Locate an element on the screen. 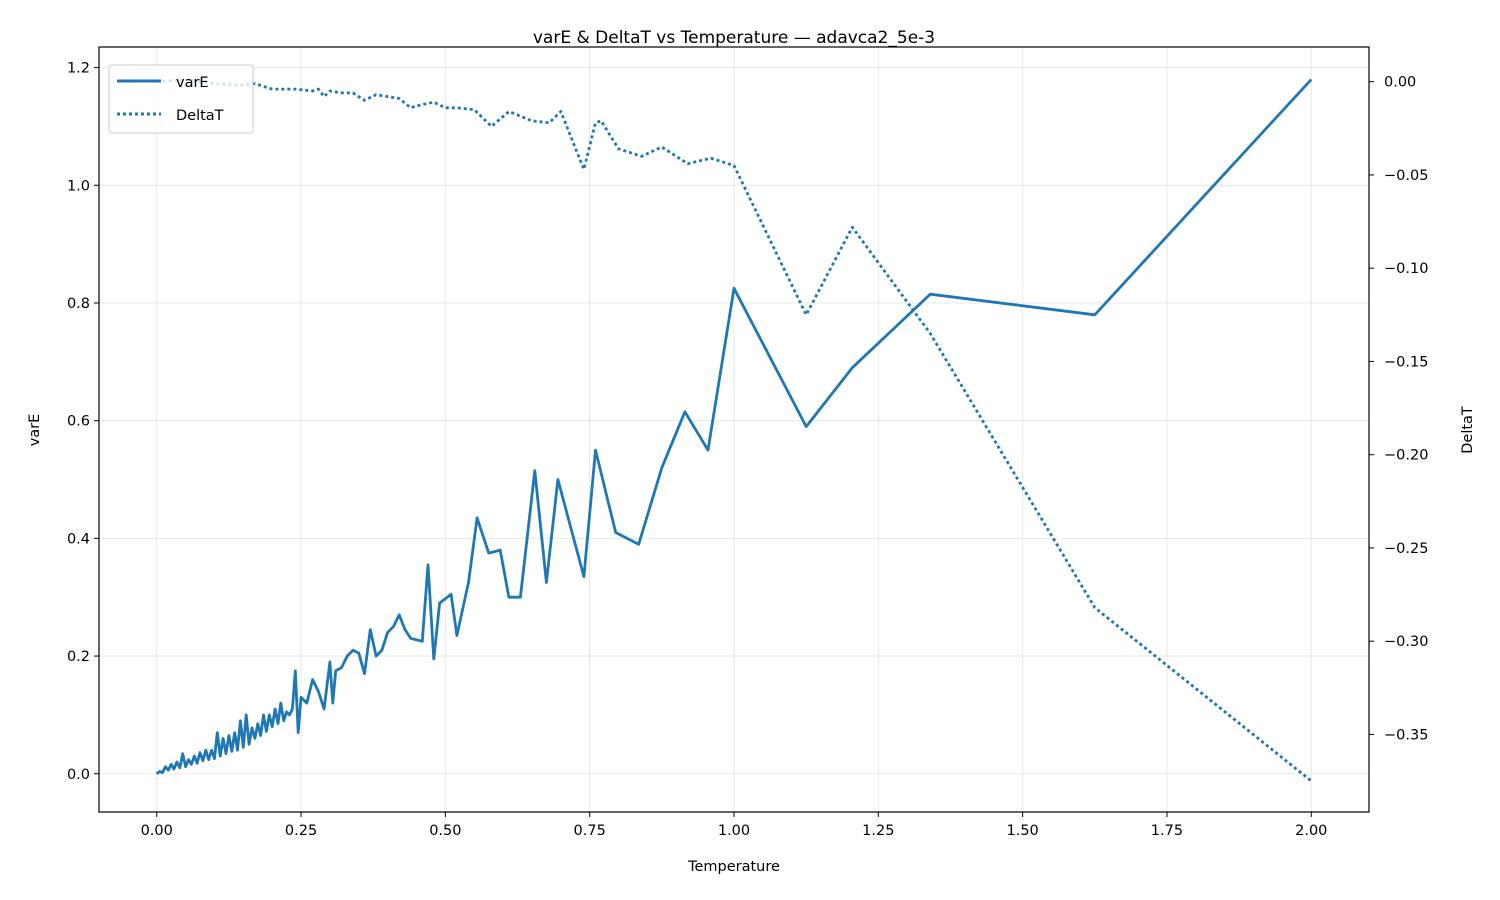 This screenshot has height=900, width=1500. y-tick-label: 0.0 is located at coordinates (78, 775).